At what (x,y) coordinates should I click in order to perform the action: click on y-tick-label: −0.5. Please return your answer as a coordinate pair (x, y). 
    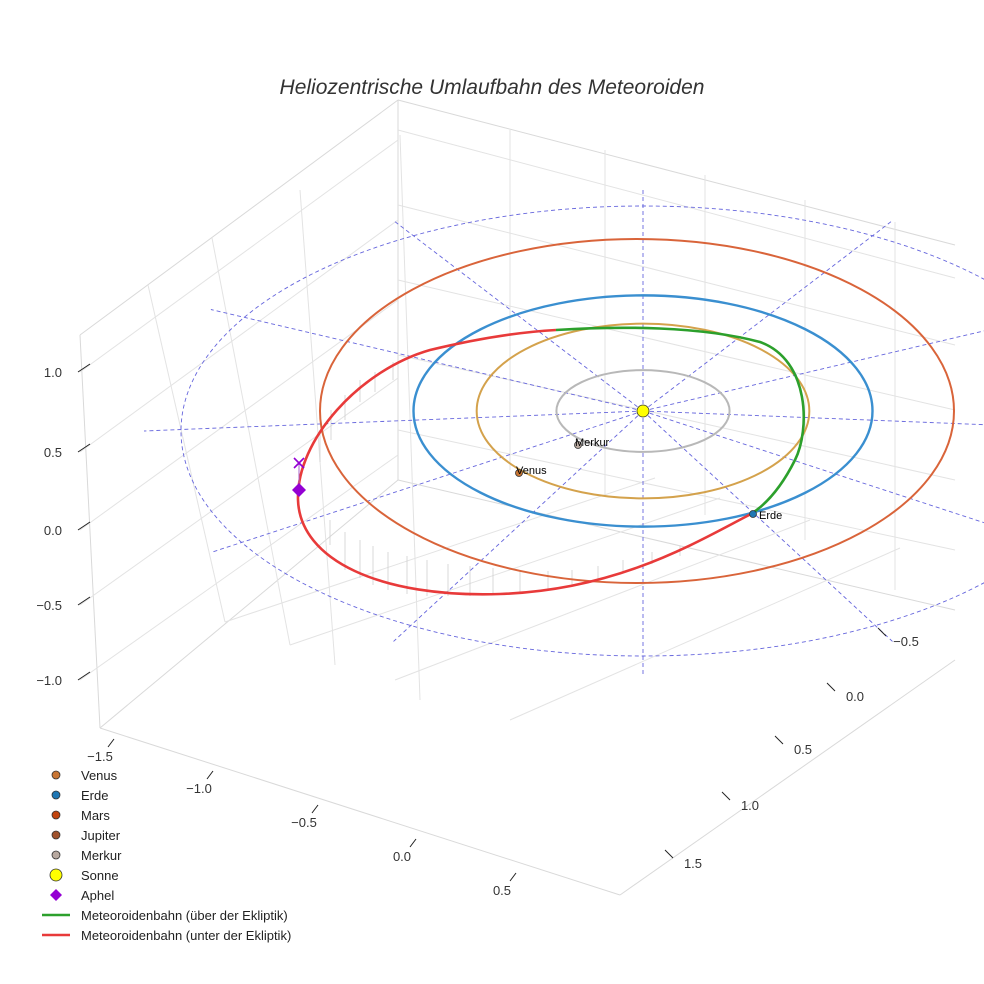
    Looking at the image, I should click on (906, 641).